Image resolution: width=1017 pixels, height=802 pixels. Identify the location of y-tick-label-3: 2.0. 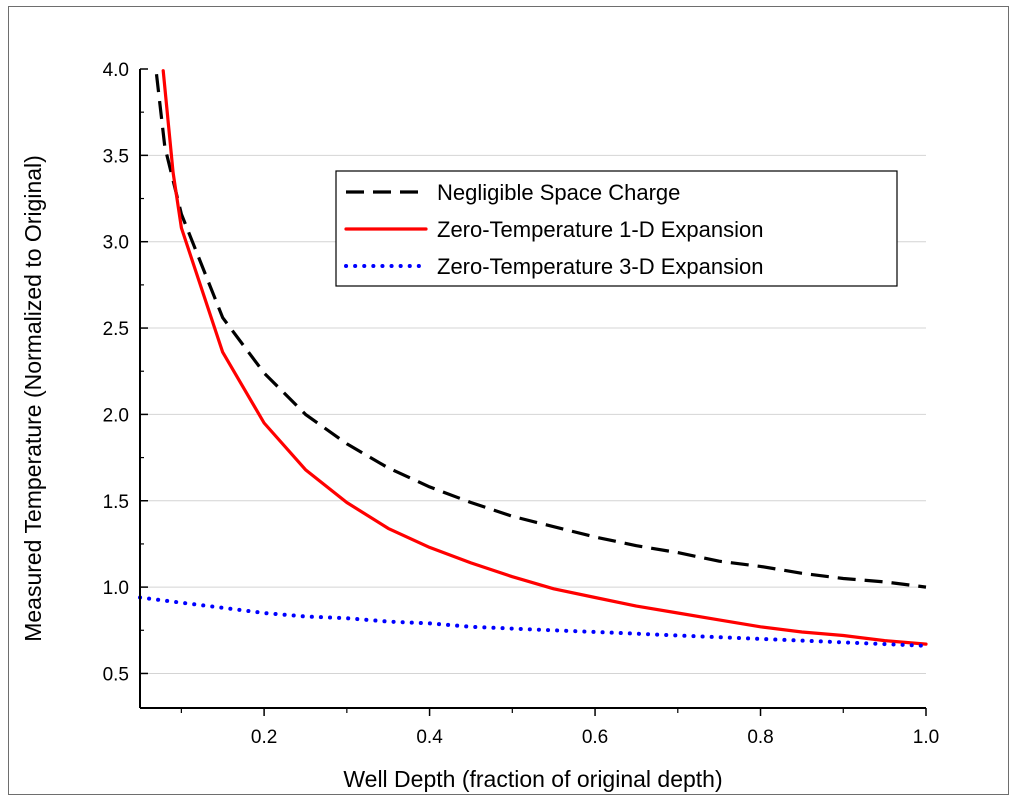
(116, 415).